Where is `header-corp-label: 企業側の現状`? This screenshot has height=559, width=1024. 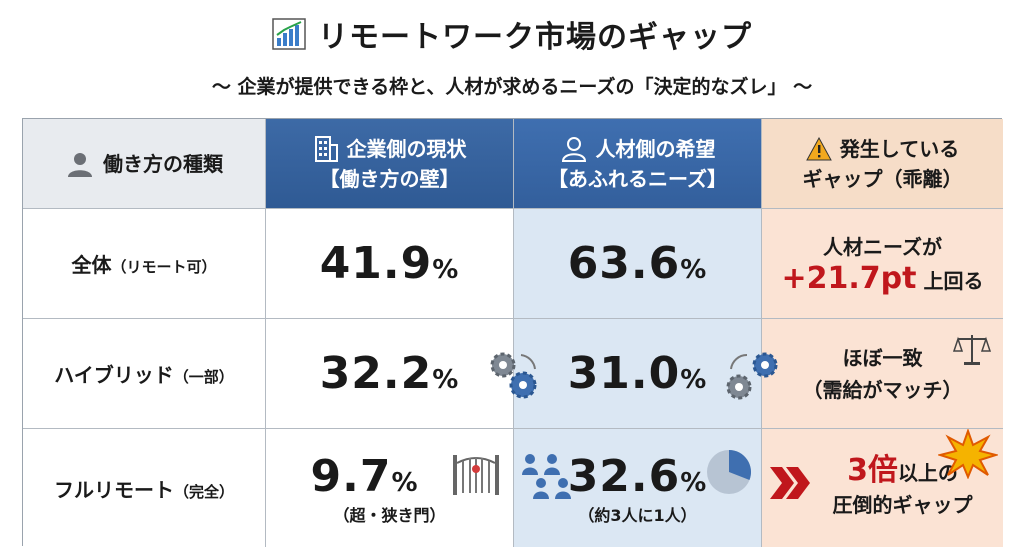
header-corp-label: 企業側の現状 is located at coordinates (406, 148).